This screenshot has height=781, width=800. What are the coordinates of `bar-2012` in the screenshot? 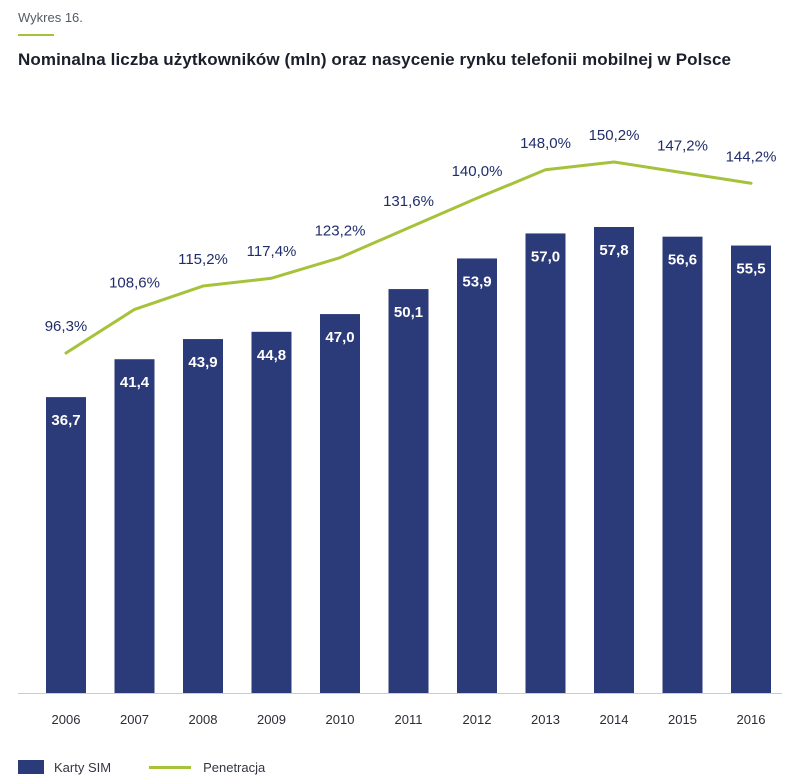 It's located at (477, 475).